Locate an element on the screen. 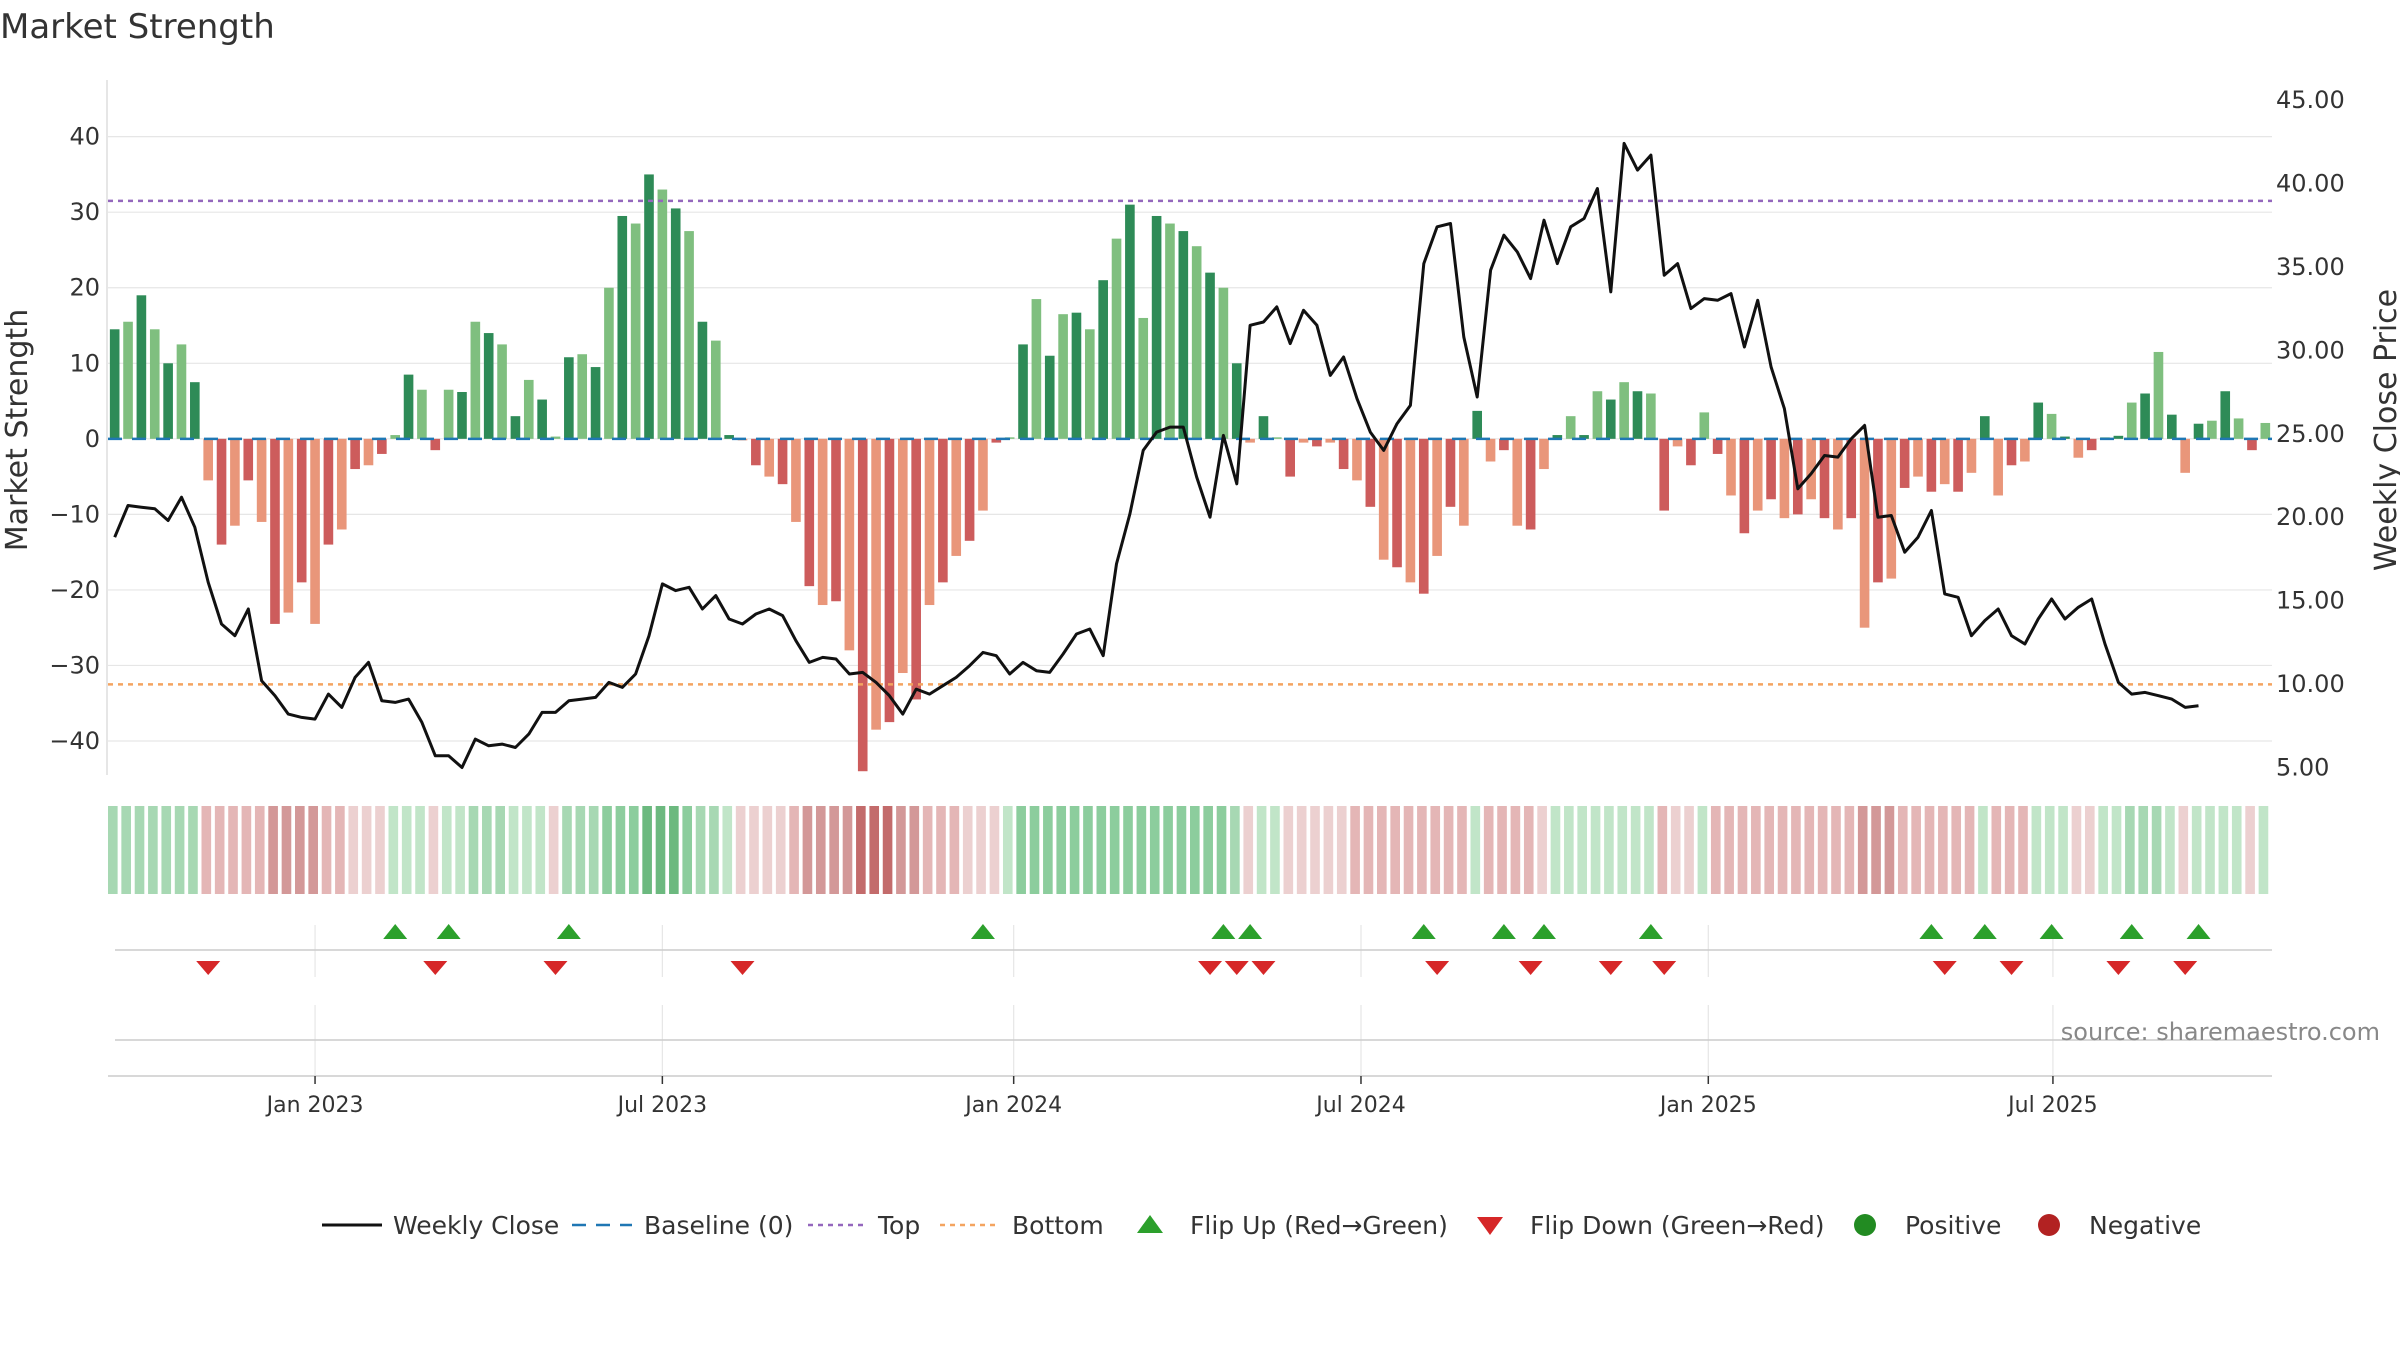 Image resolution: width=2400 pixels, height=1350 pixels. legend-label-positive: Positive is located at coordinates (1953, 1225).